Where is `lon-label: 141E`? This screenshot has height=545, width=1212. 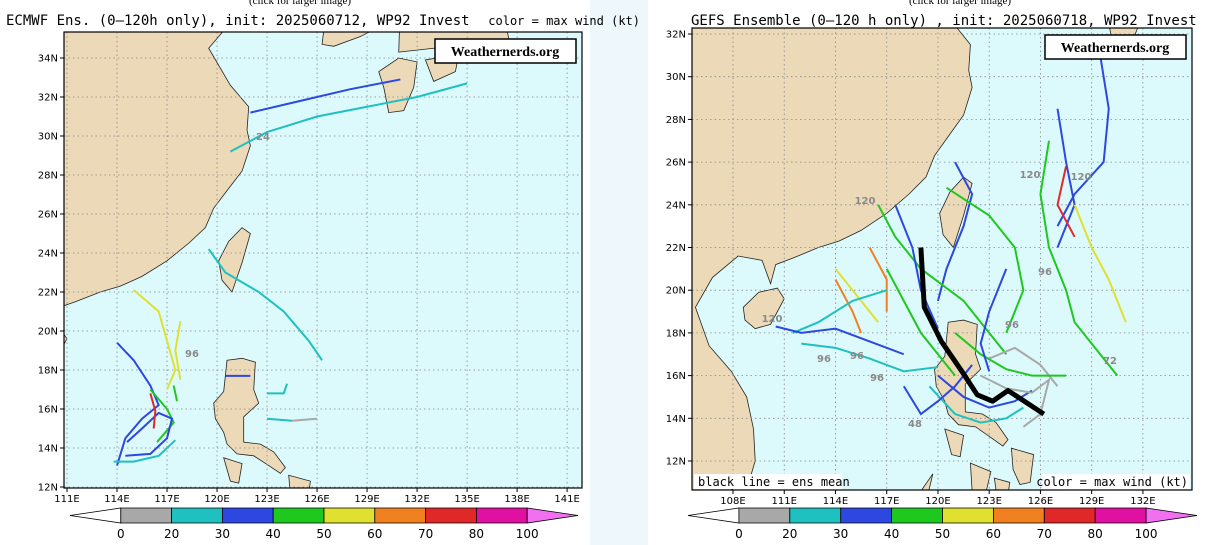 lon-label: 141E is located at coordinates (566, 499).